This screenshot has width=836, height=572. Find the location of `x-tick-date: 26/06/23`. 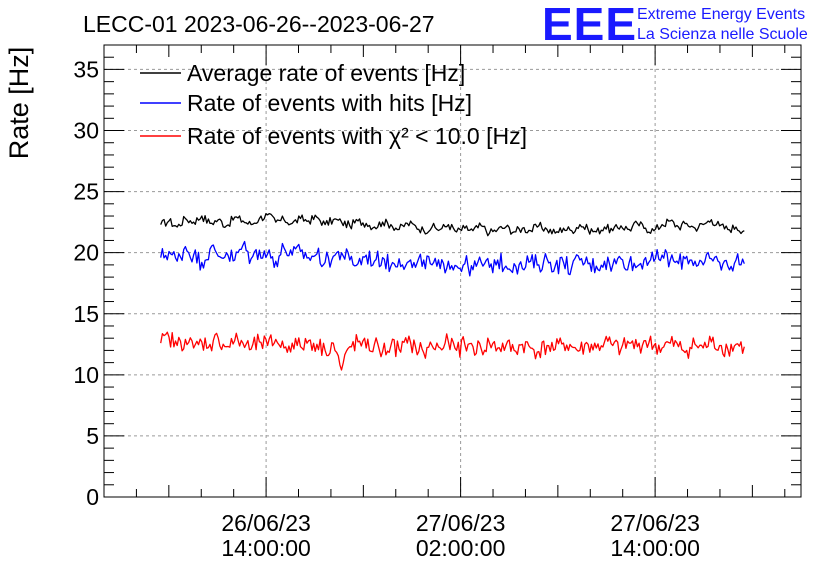

x-tick-date: 26/06/23 is located at coordinates (266, 523).